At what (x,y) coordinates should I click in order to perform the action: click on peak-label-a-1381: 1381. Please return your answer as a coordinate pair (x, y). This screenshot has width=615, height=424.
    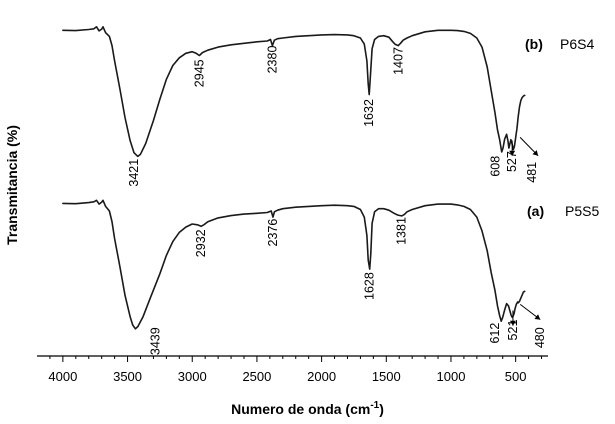
    Looking at the image, I should click on (402, 231).